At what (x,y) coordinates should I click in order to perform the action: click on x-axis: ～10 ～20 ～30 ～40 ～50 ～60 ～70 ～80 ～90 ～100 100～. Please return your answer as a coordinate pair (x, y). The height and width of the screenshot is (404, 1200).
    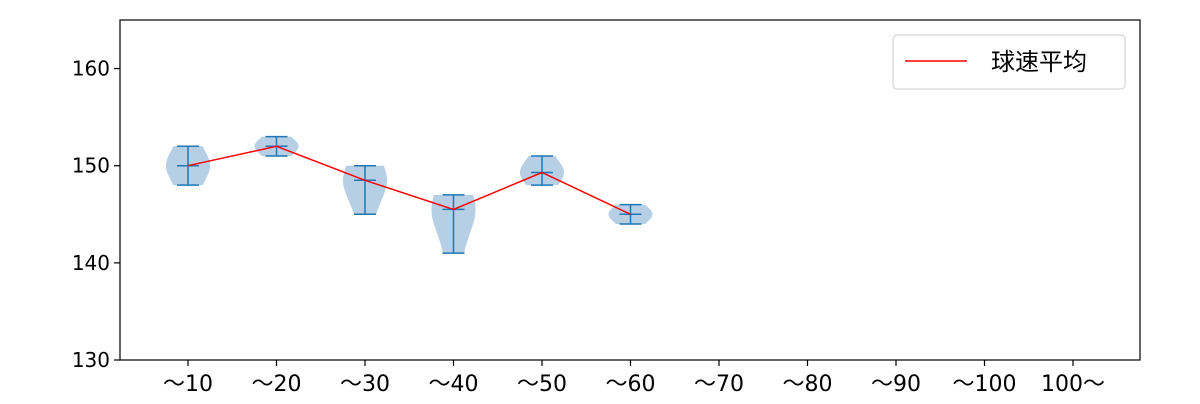
    Looking at the image, I should click on (634, 378).